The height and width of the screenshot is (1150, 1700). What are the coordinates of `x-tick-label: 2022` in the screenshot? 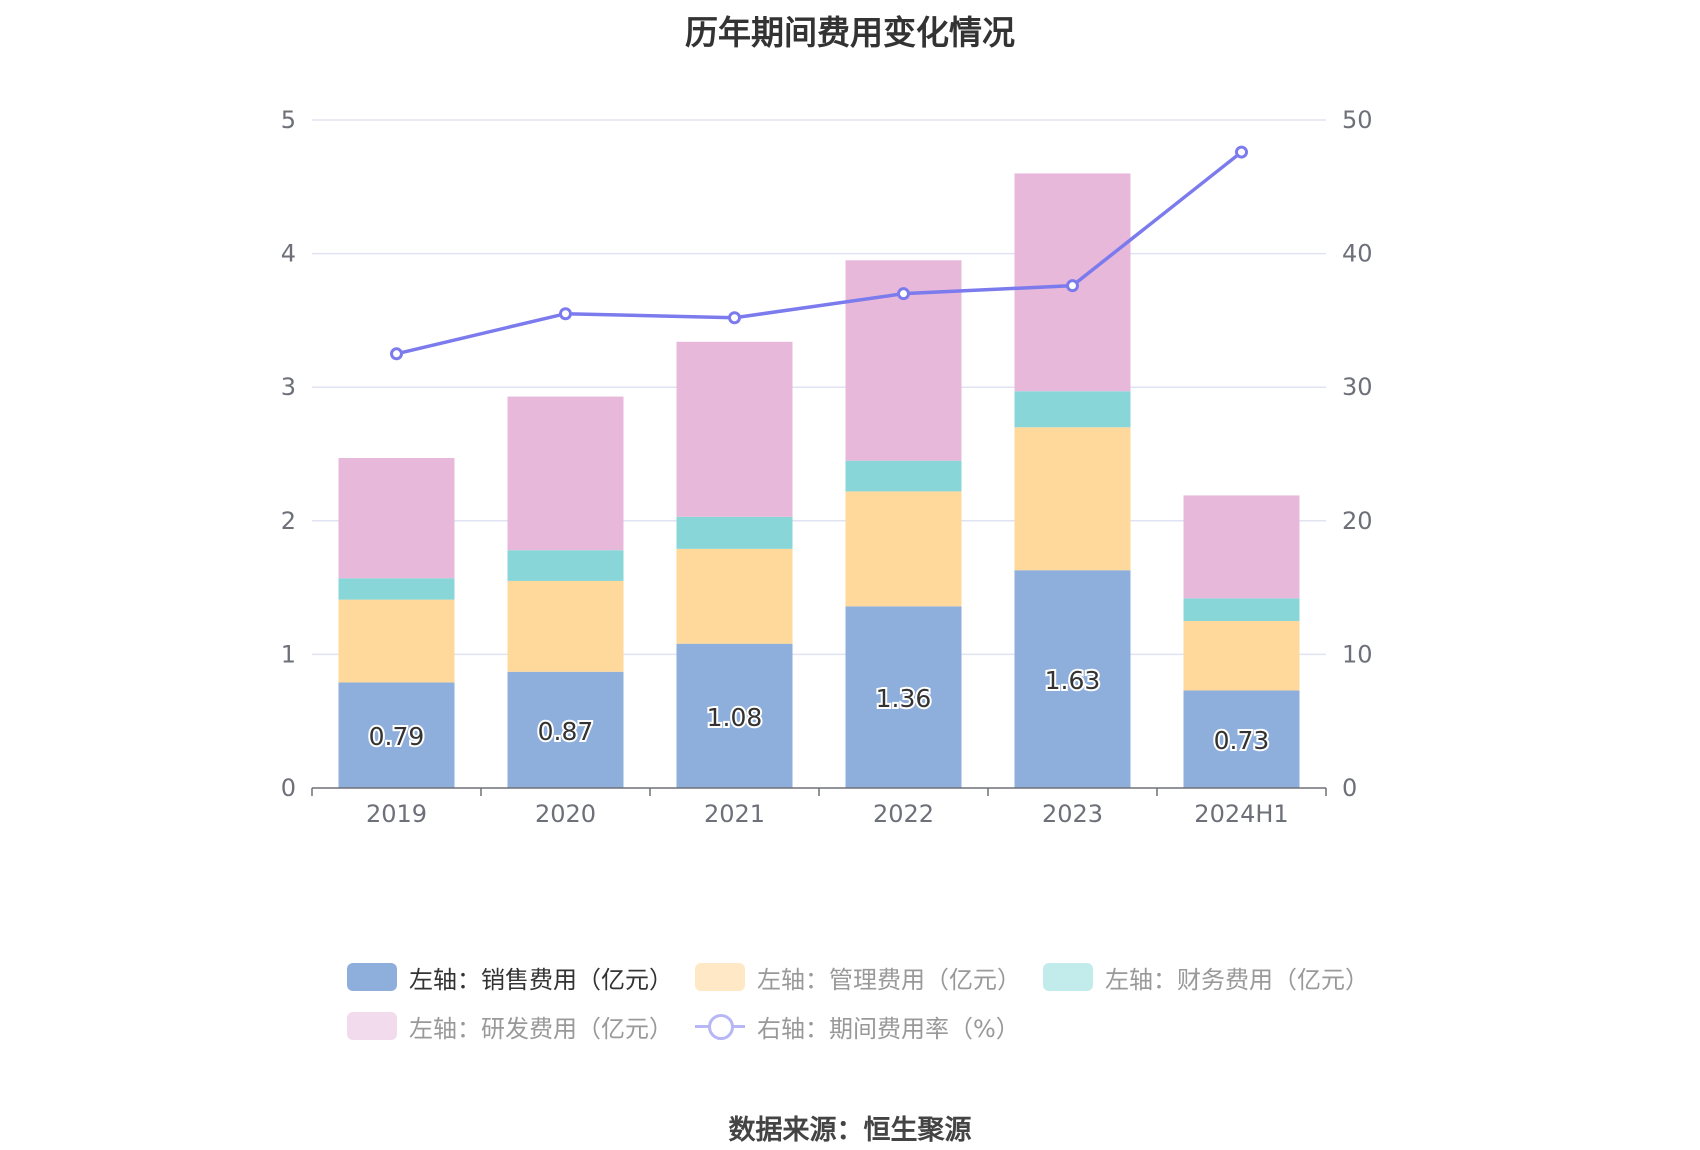 It's located at (903, 814).